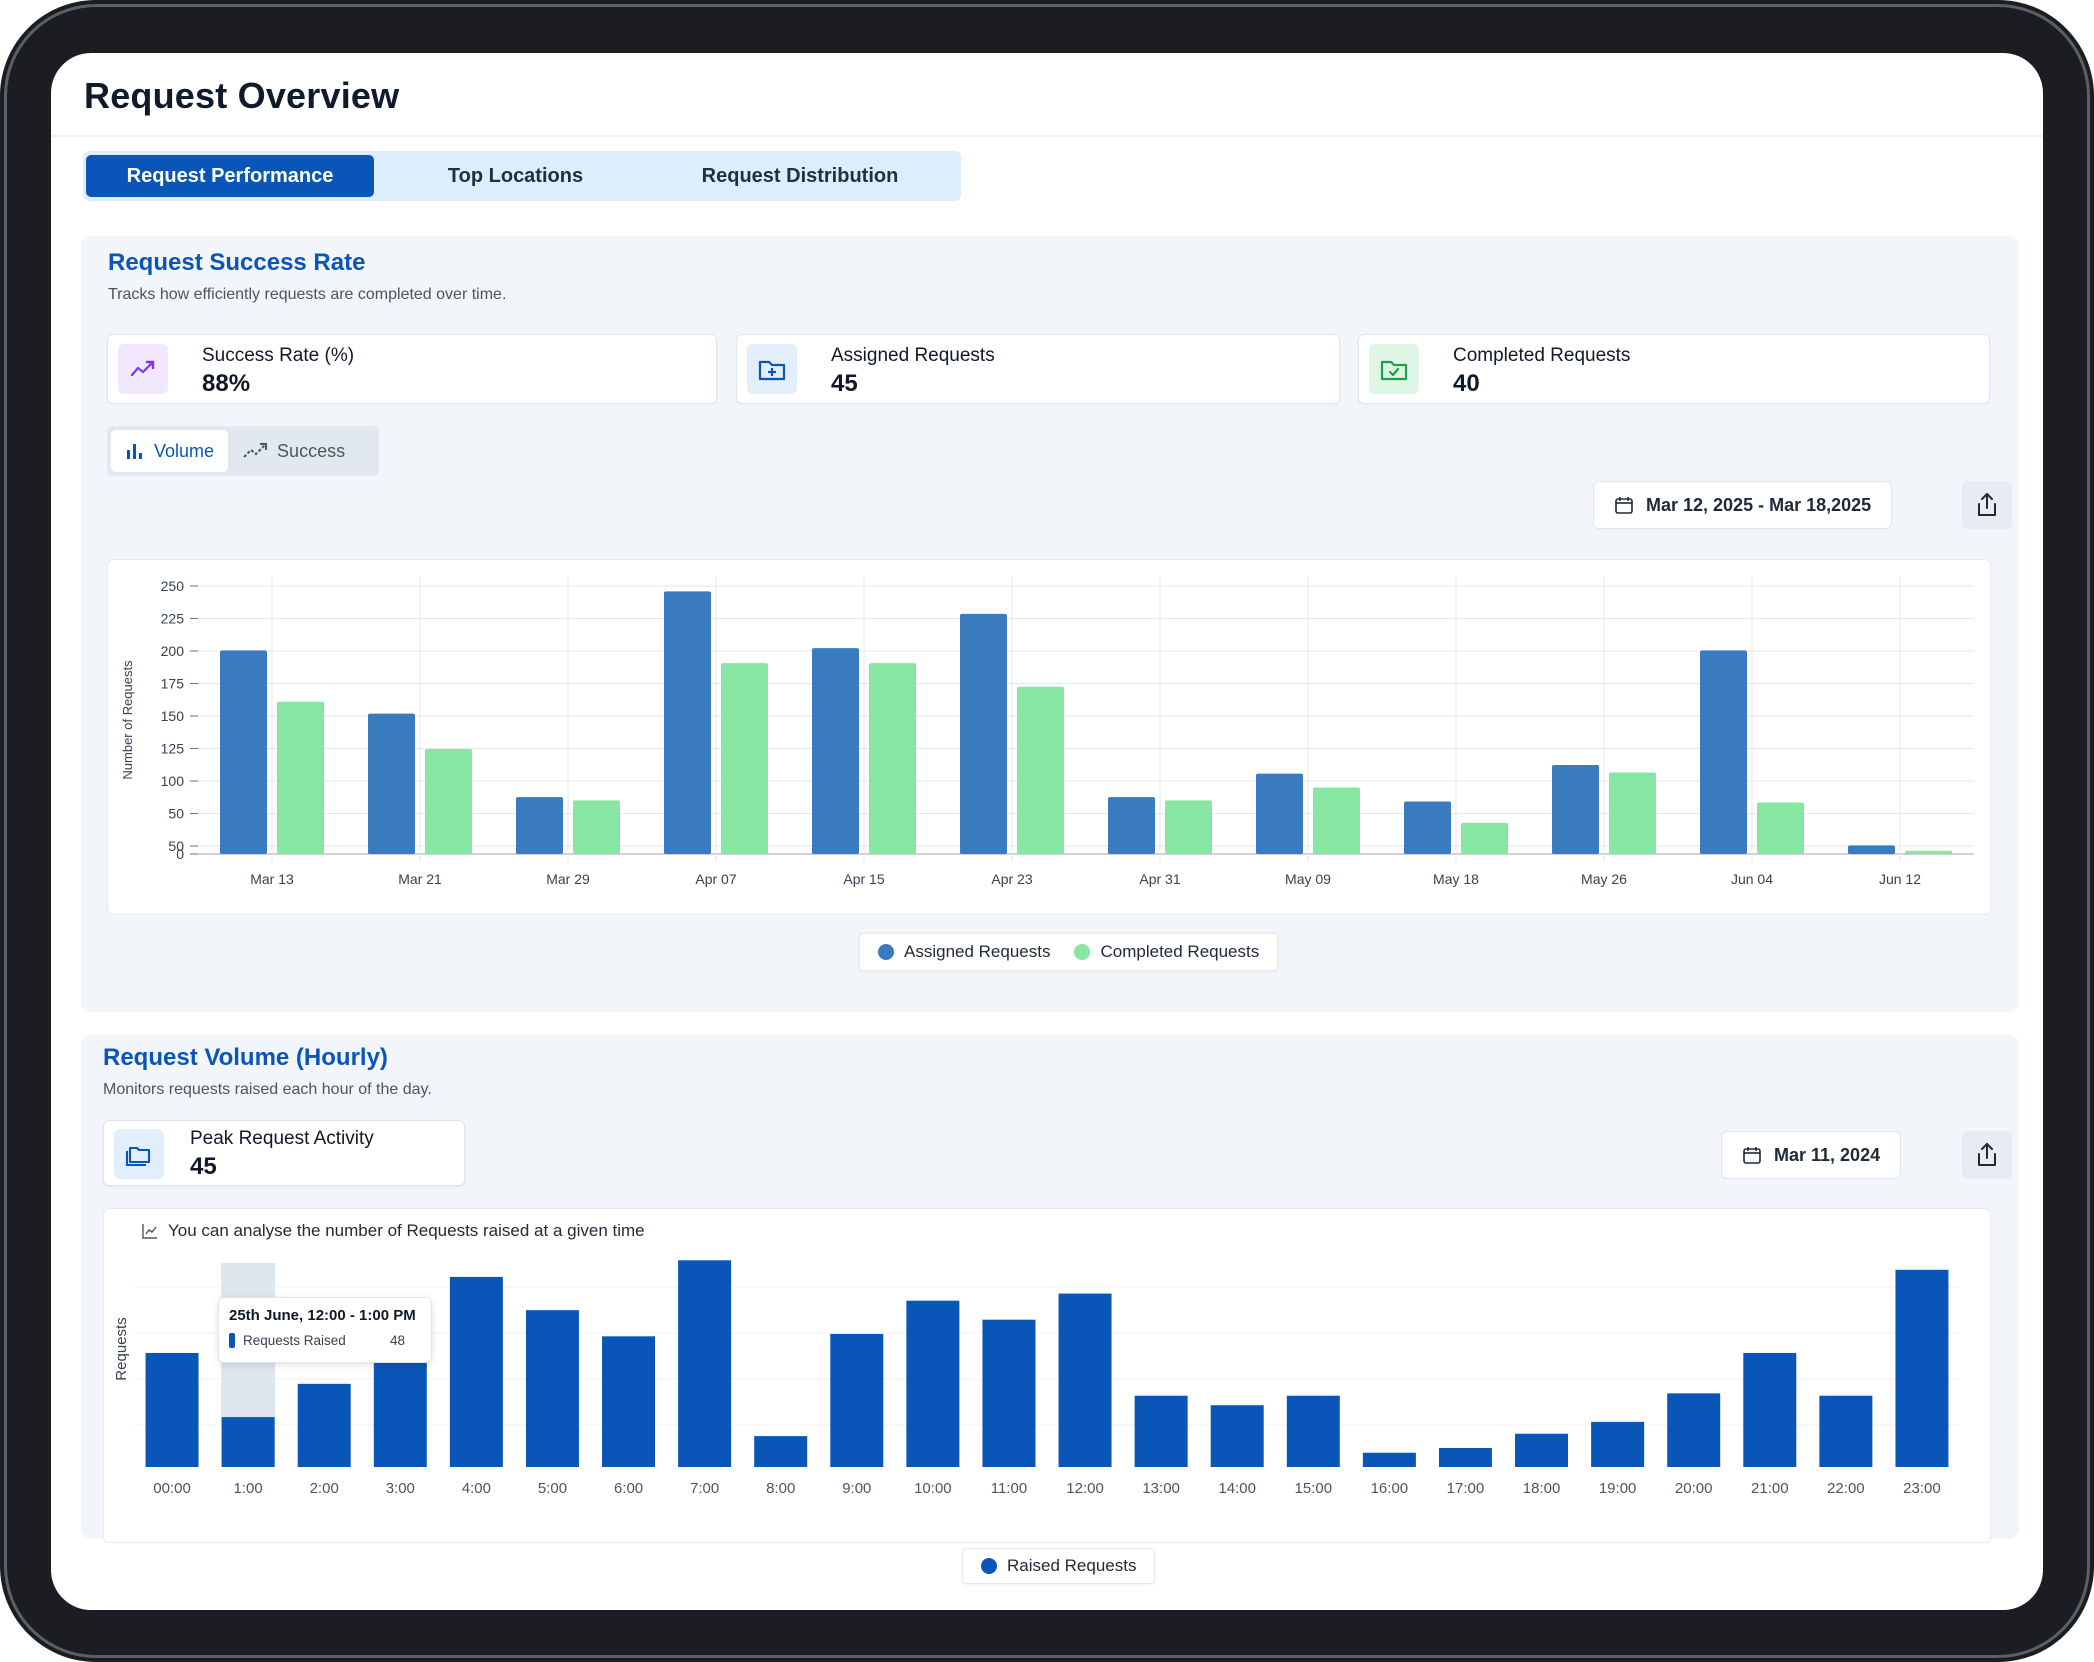 The height and width of the screenshot is (1662, 2094). What do you see at coordinates (964, 952) in the screenshot?
I see `legend-item-assigned: Assigned Requests` at bounding box center [964, 952].